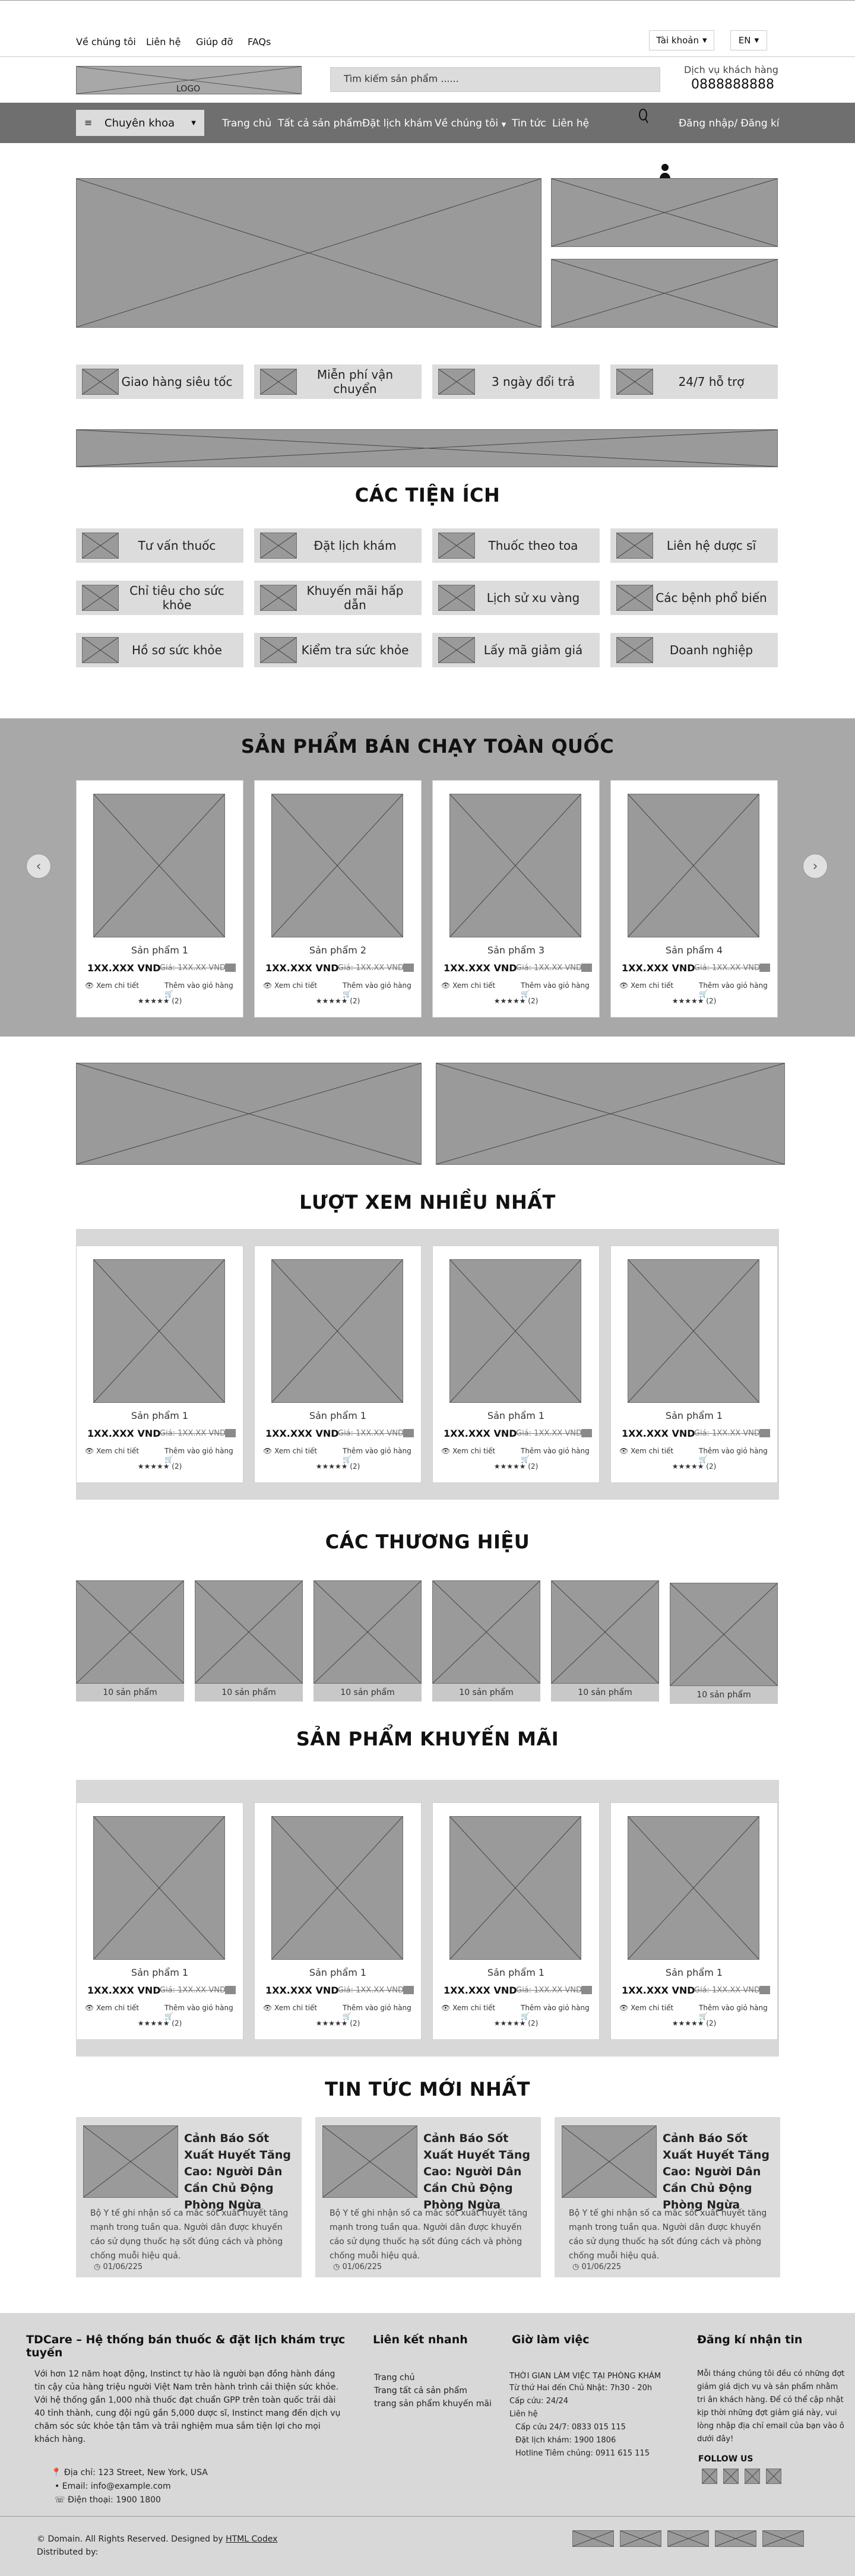 This screenshot has height=2576, width=855. Describe the element at coordinates (338, 650) in the screenshot. I see `utility-item: Kiểm tra sức khỏe` at that location.